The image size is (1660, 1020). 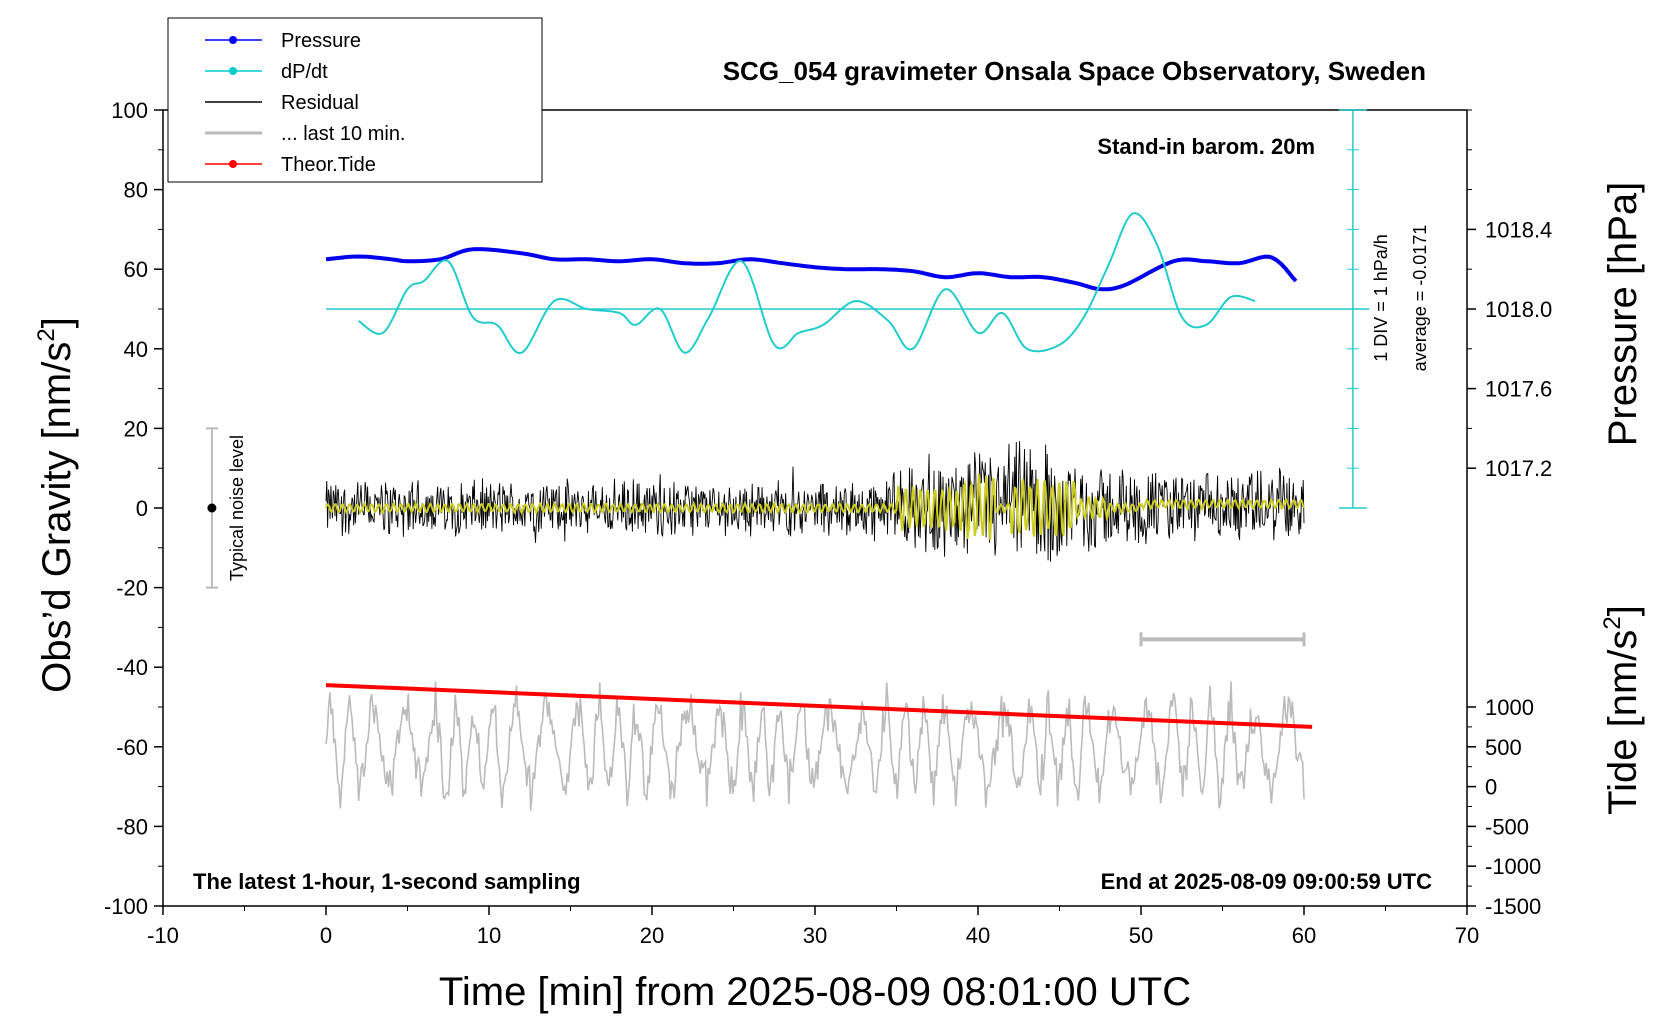 I want to click on div-annotation: 1 DIV = 1 hPa/h, so click(x=1381, y=298).